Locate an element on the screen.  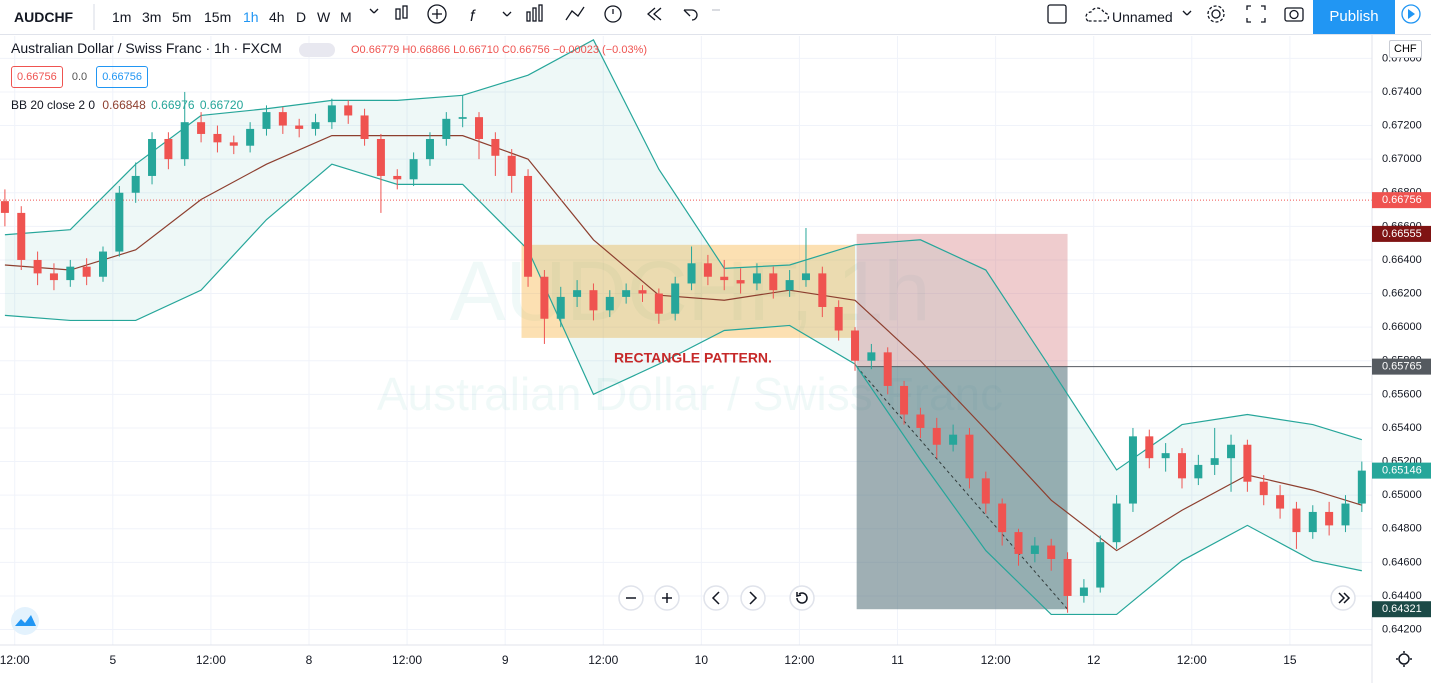
x-tick-label: 9 is located at coordinates (505, 660).